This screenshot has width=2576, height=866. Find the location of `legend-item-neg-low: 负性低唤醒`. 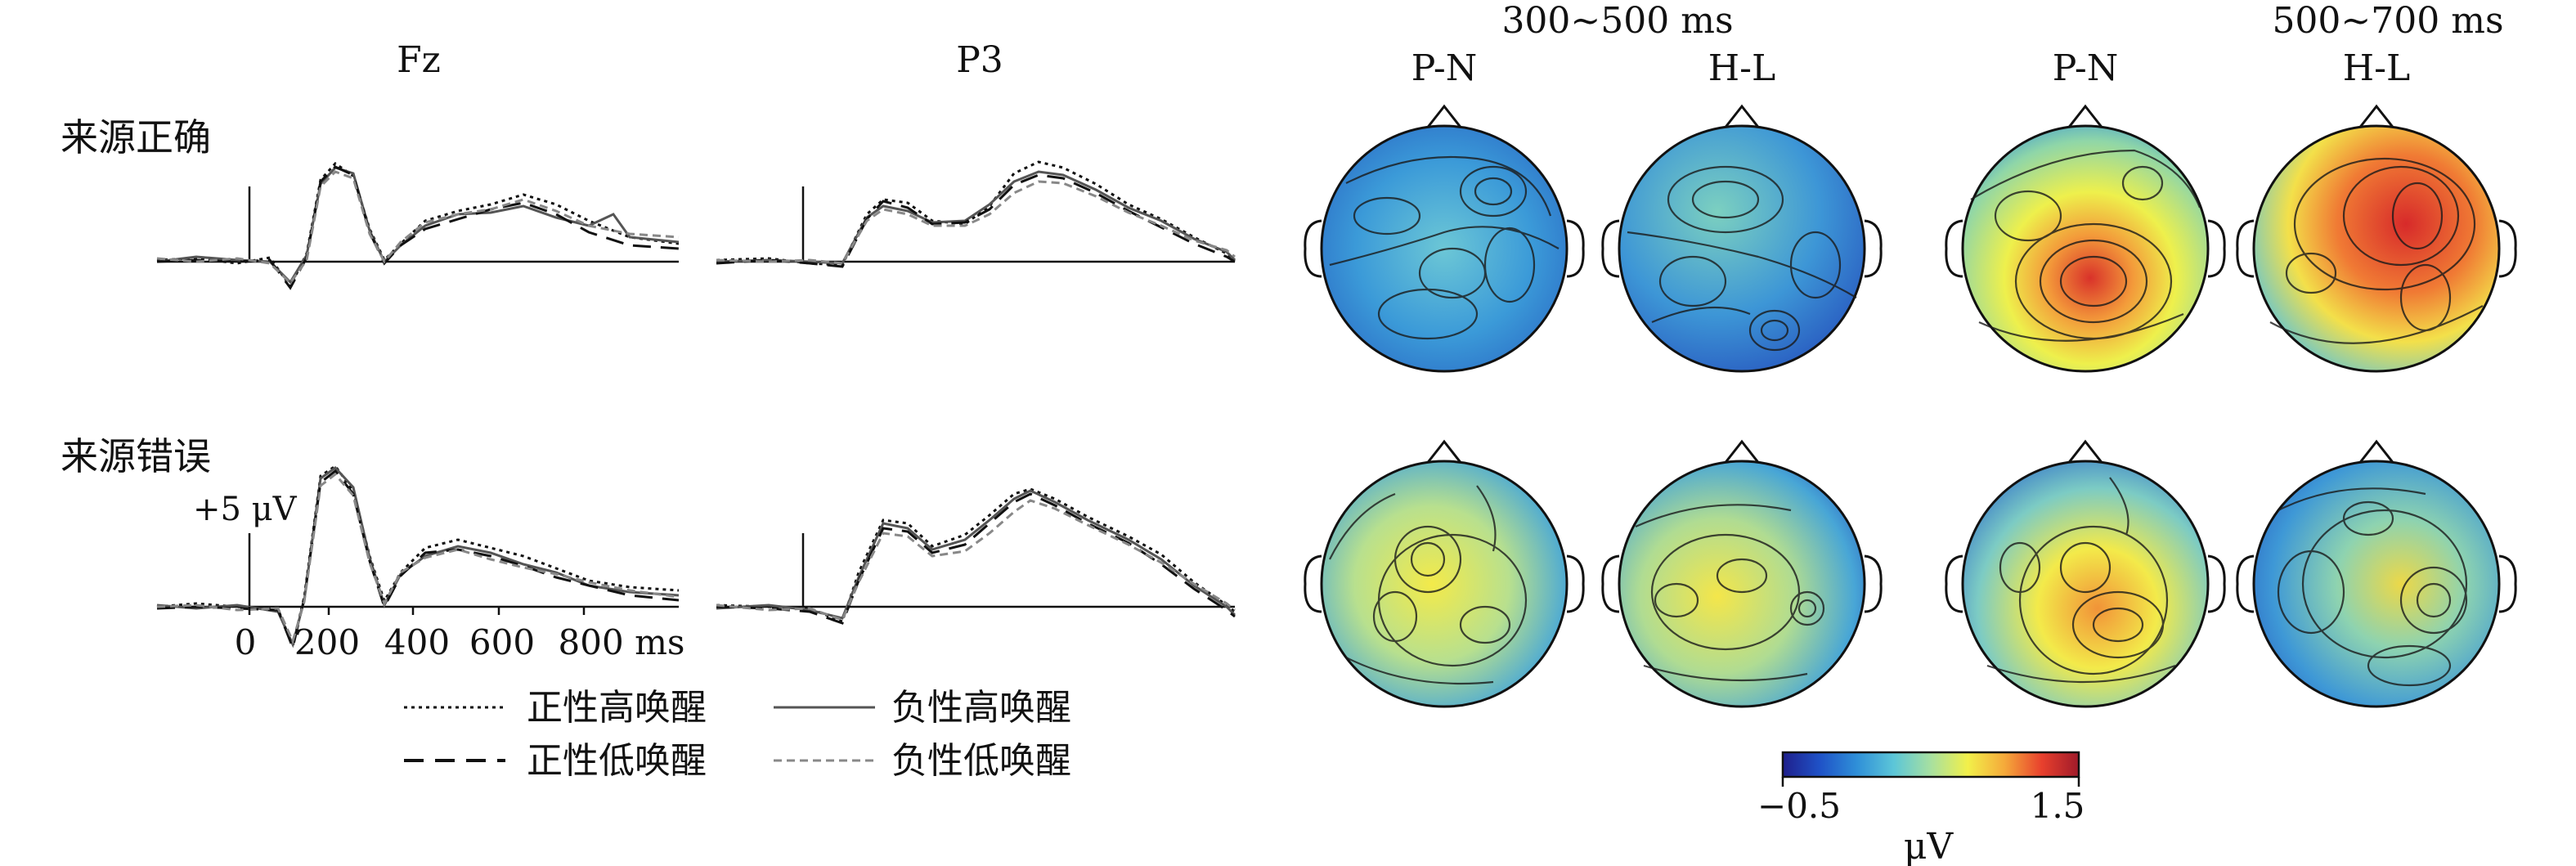

legend-item-neg-low: 负性低唤醒 is located at coordinates (922, 761).